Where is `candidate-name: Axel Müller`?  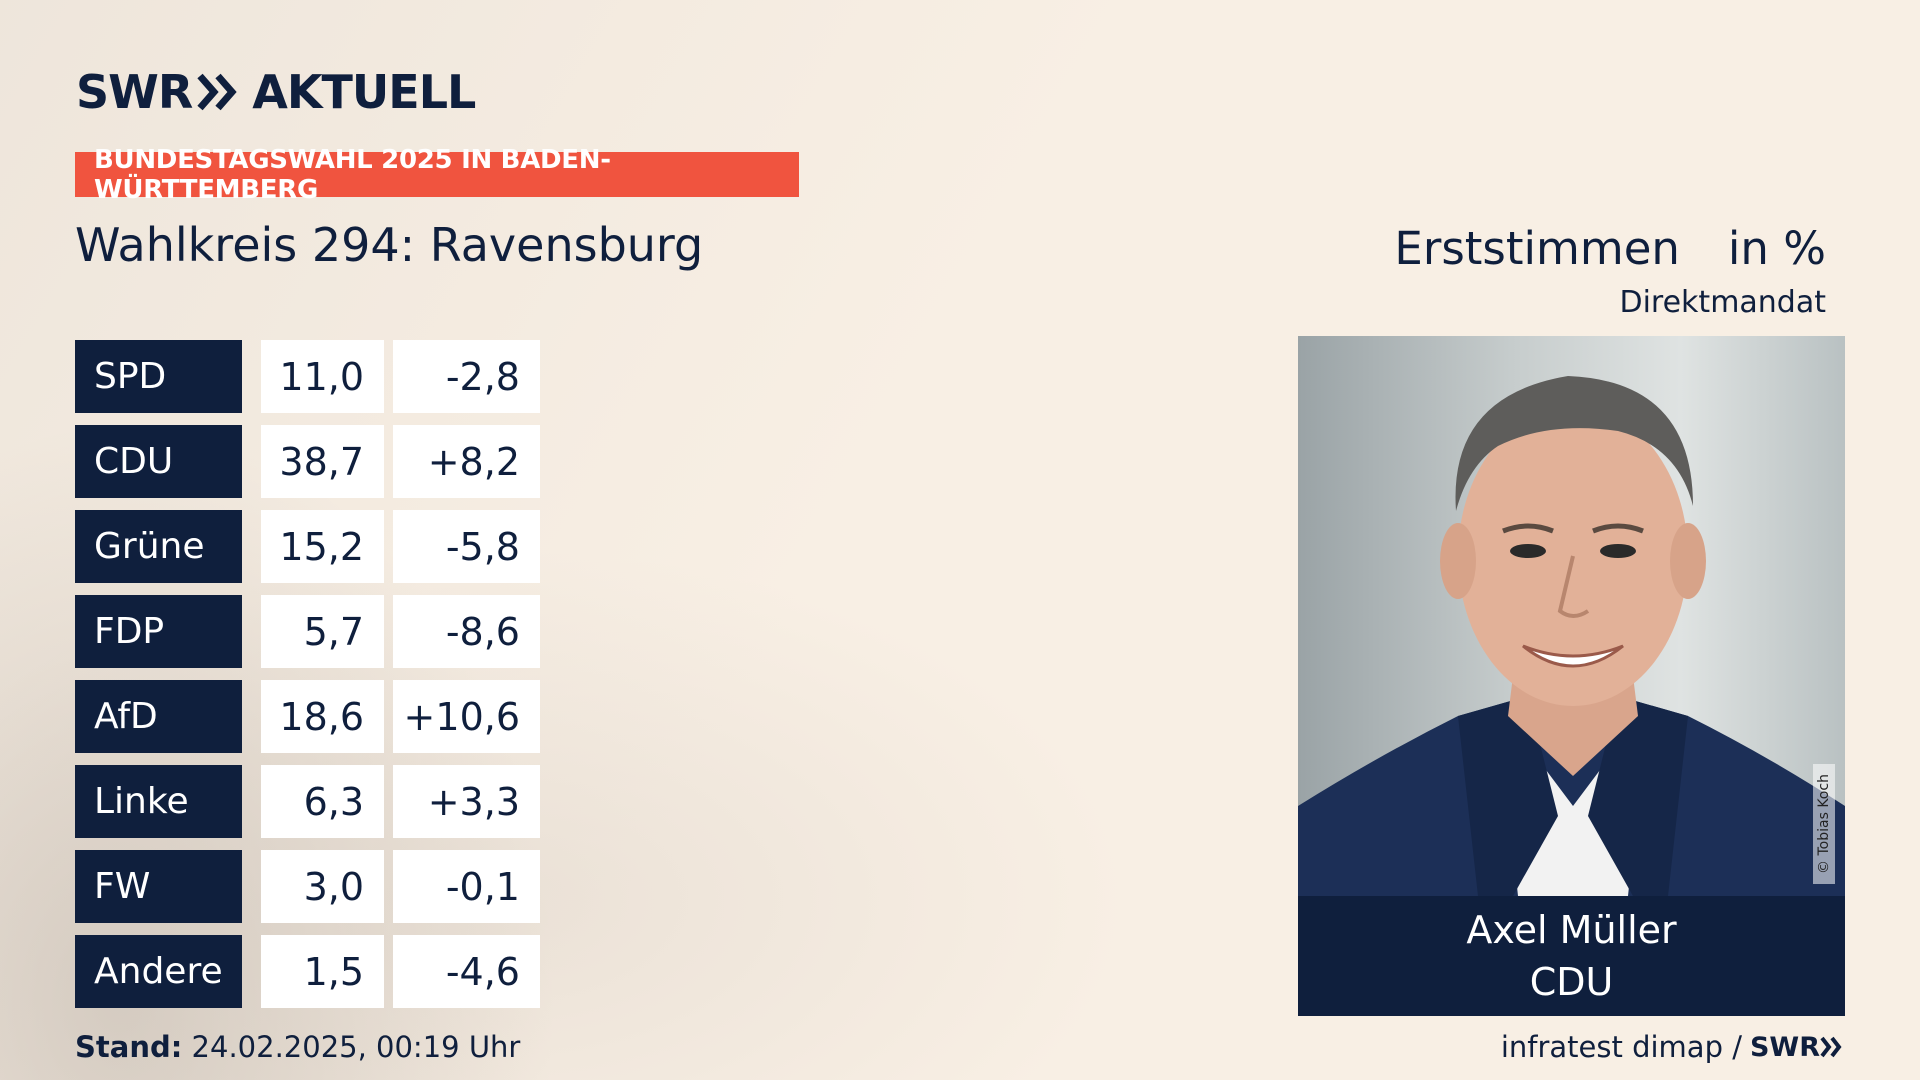
candidate-name: Axel Müller is located at coordinates (1571, 930).